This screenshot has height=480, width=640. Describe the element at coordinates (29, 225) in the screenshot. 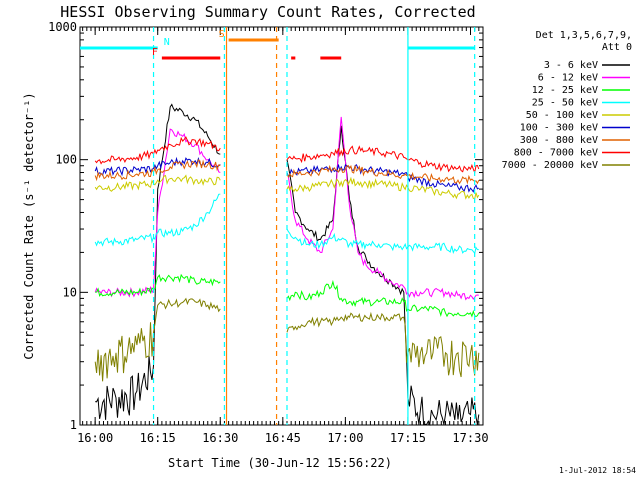

I see `y-axis-label: Corrected Count Rate (s⁻¹ detector⁻¹)` at that location.